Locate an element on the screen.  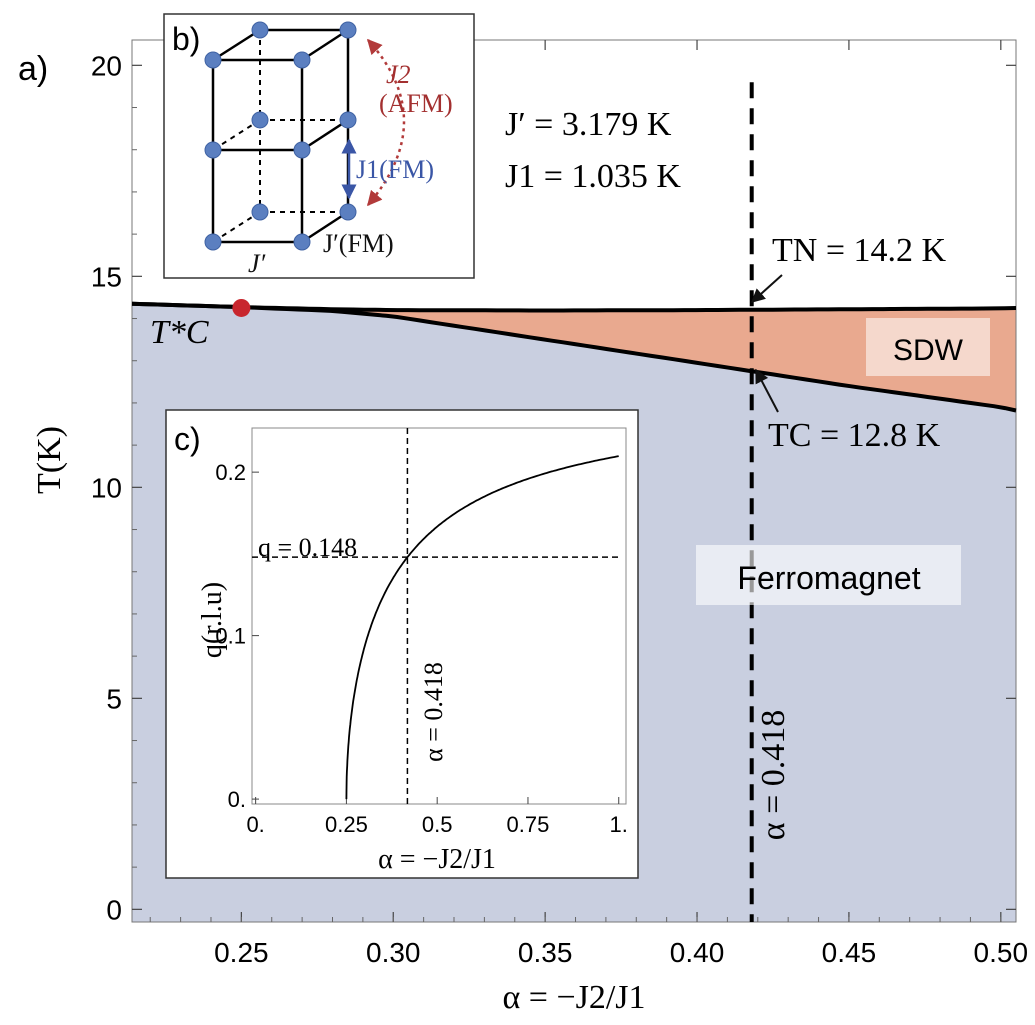
q-y-tick-label: 0. is located at coordinates (237, 799).